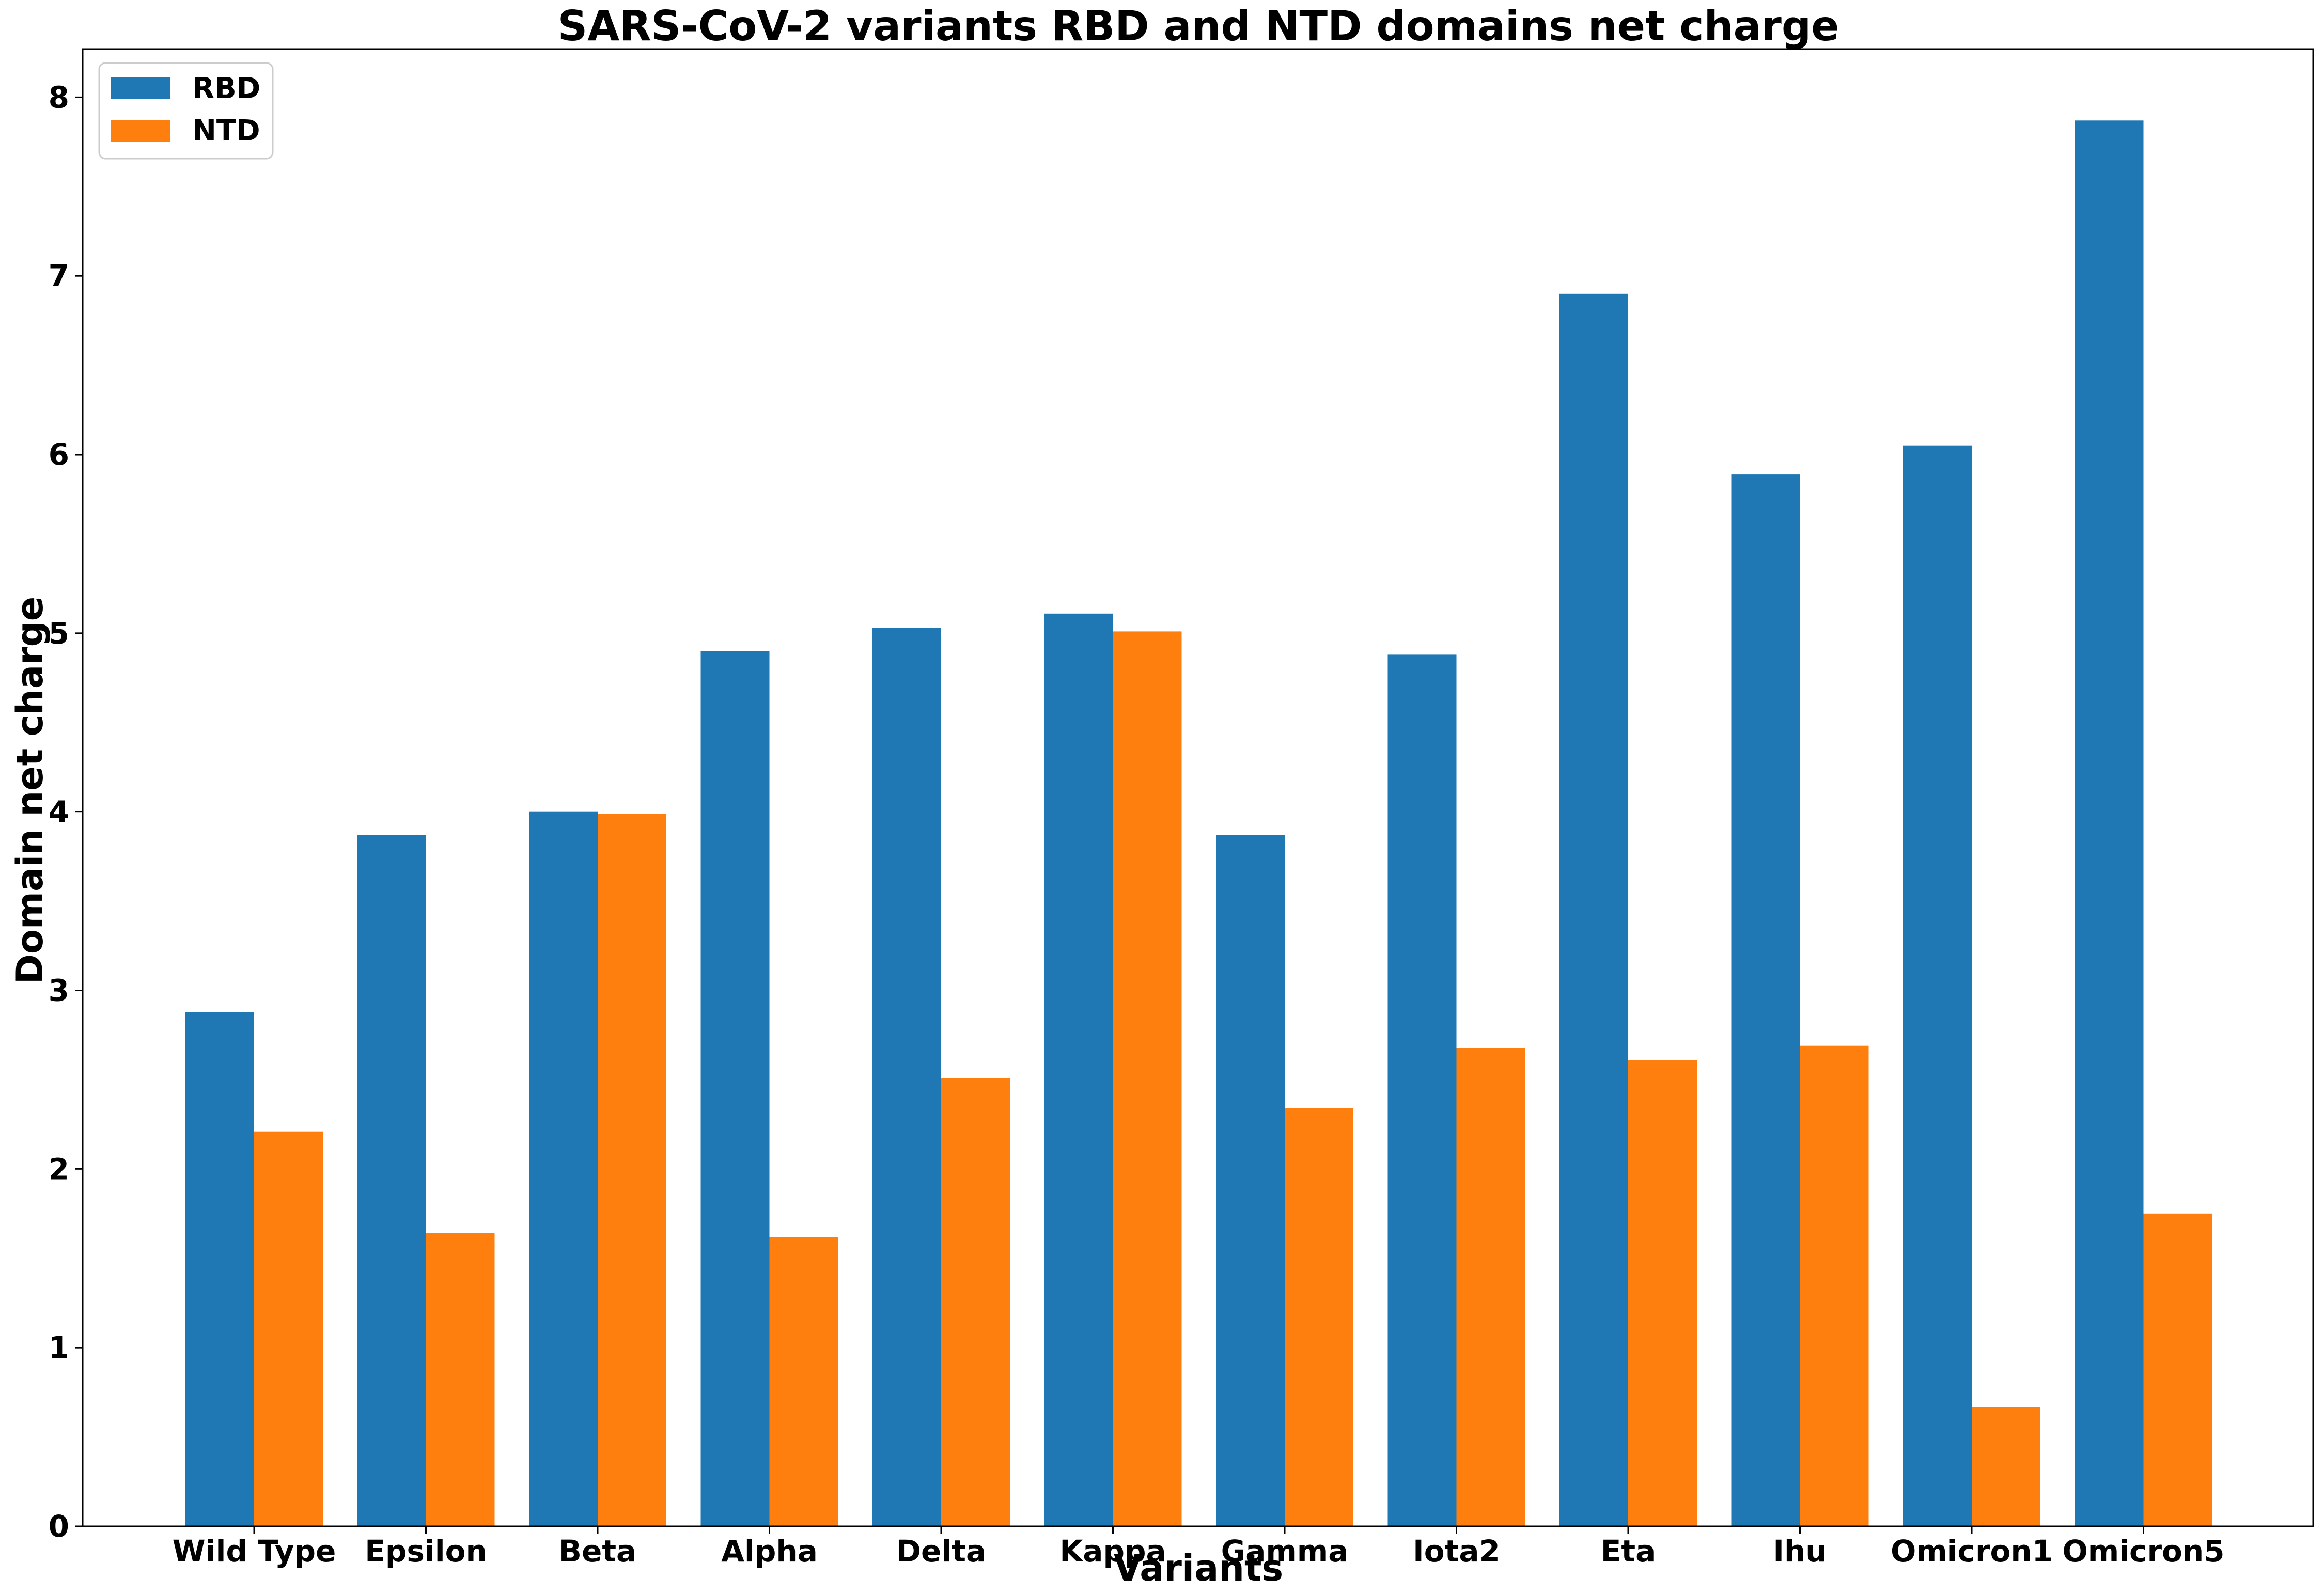 The width and height of the screenshot is (2324, 1594). Describe the element at coordinates (1285, 1552) in the screenshot. I see `x-tick-label: Gamma` at that location.